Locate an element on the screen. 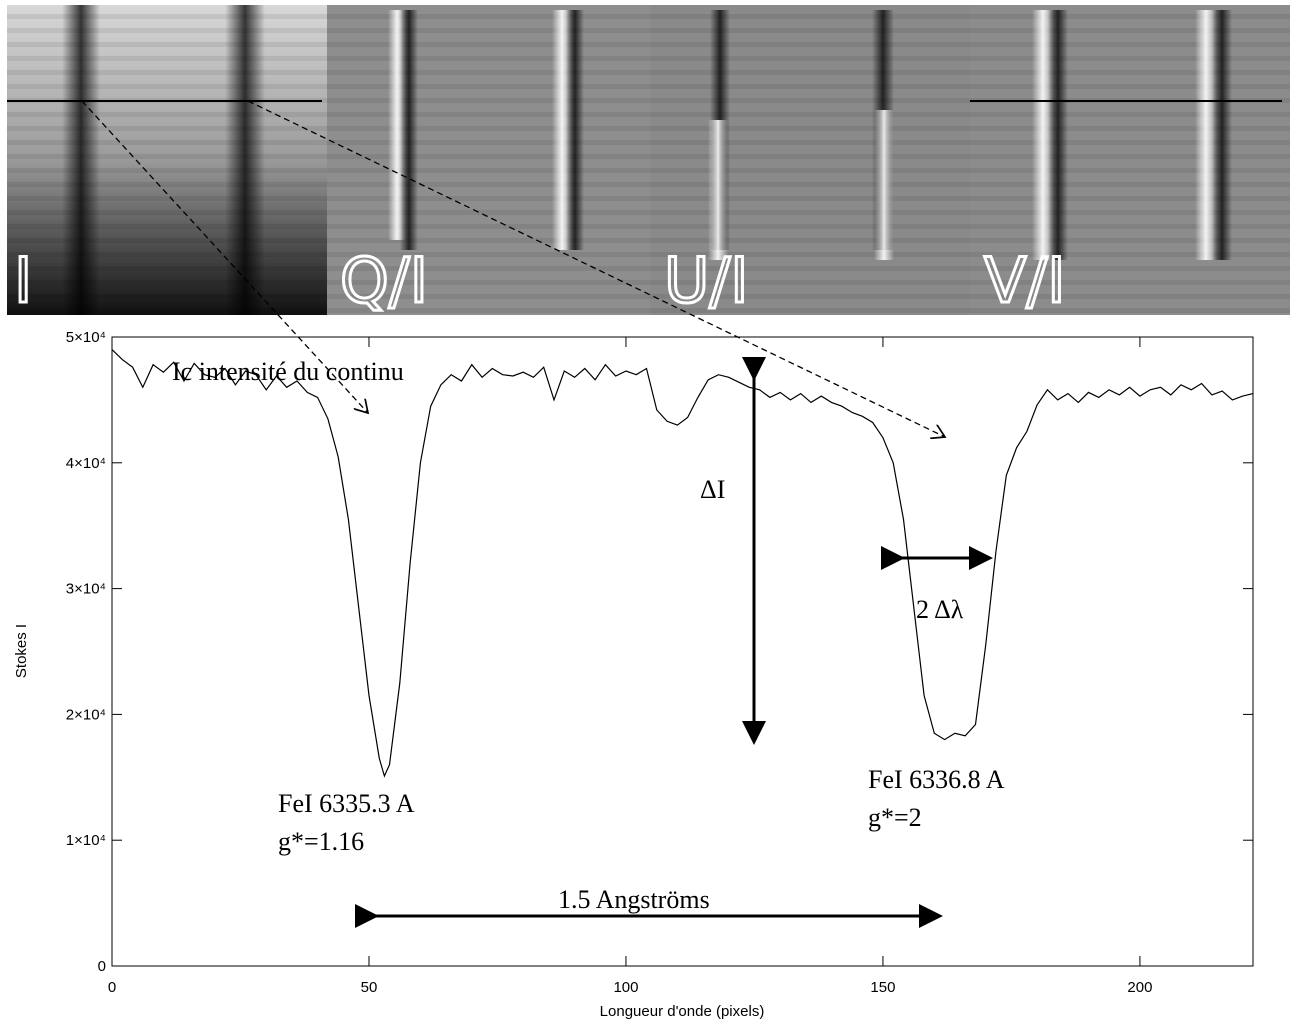 The width and height of the screenshot is (1300, 1021). annotation: g*=2 is located at coordinates (895, 817).